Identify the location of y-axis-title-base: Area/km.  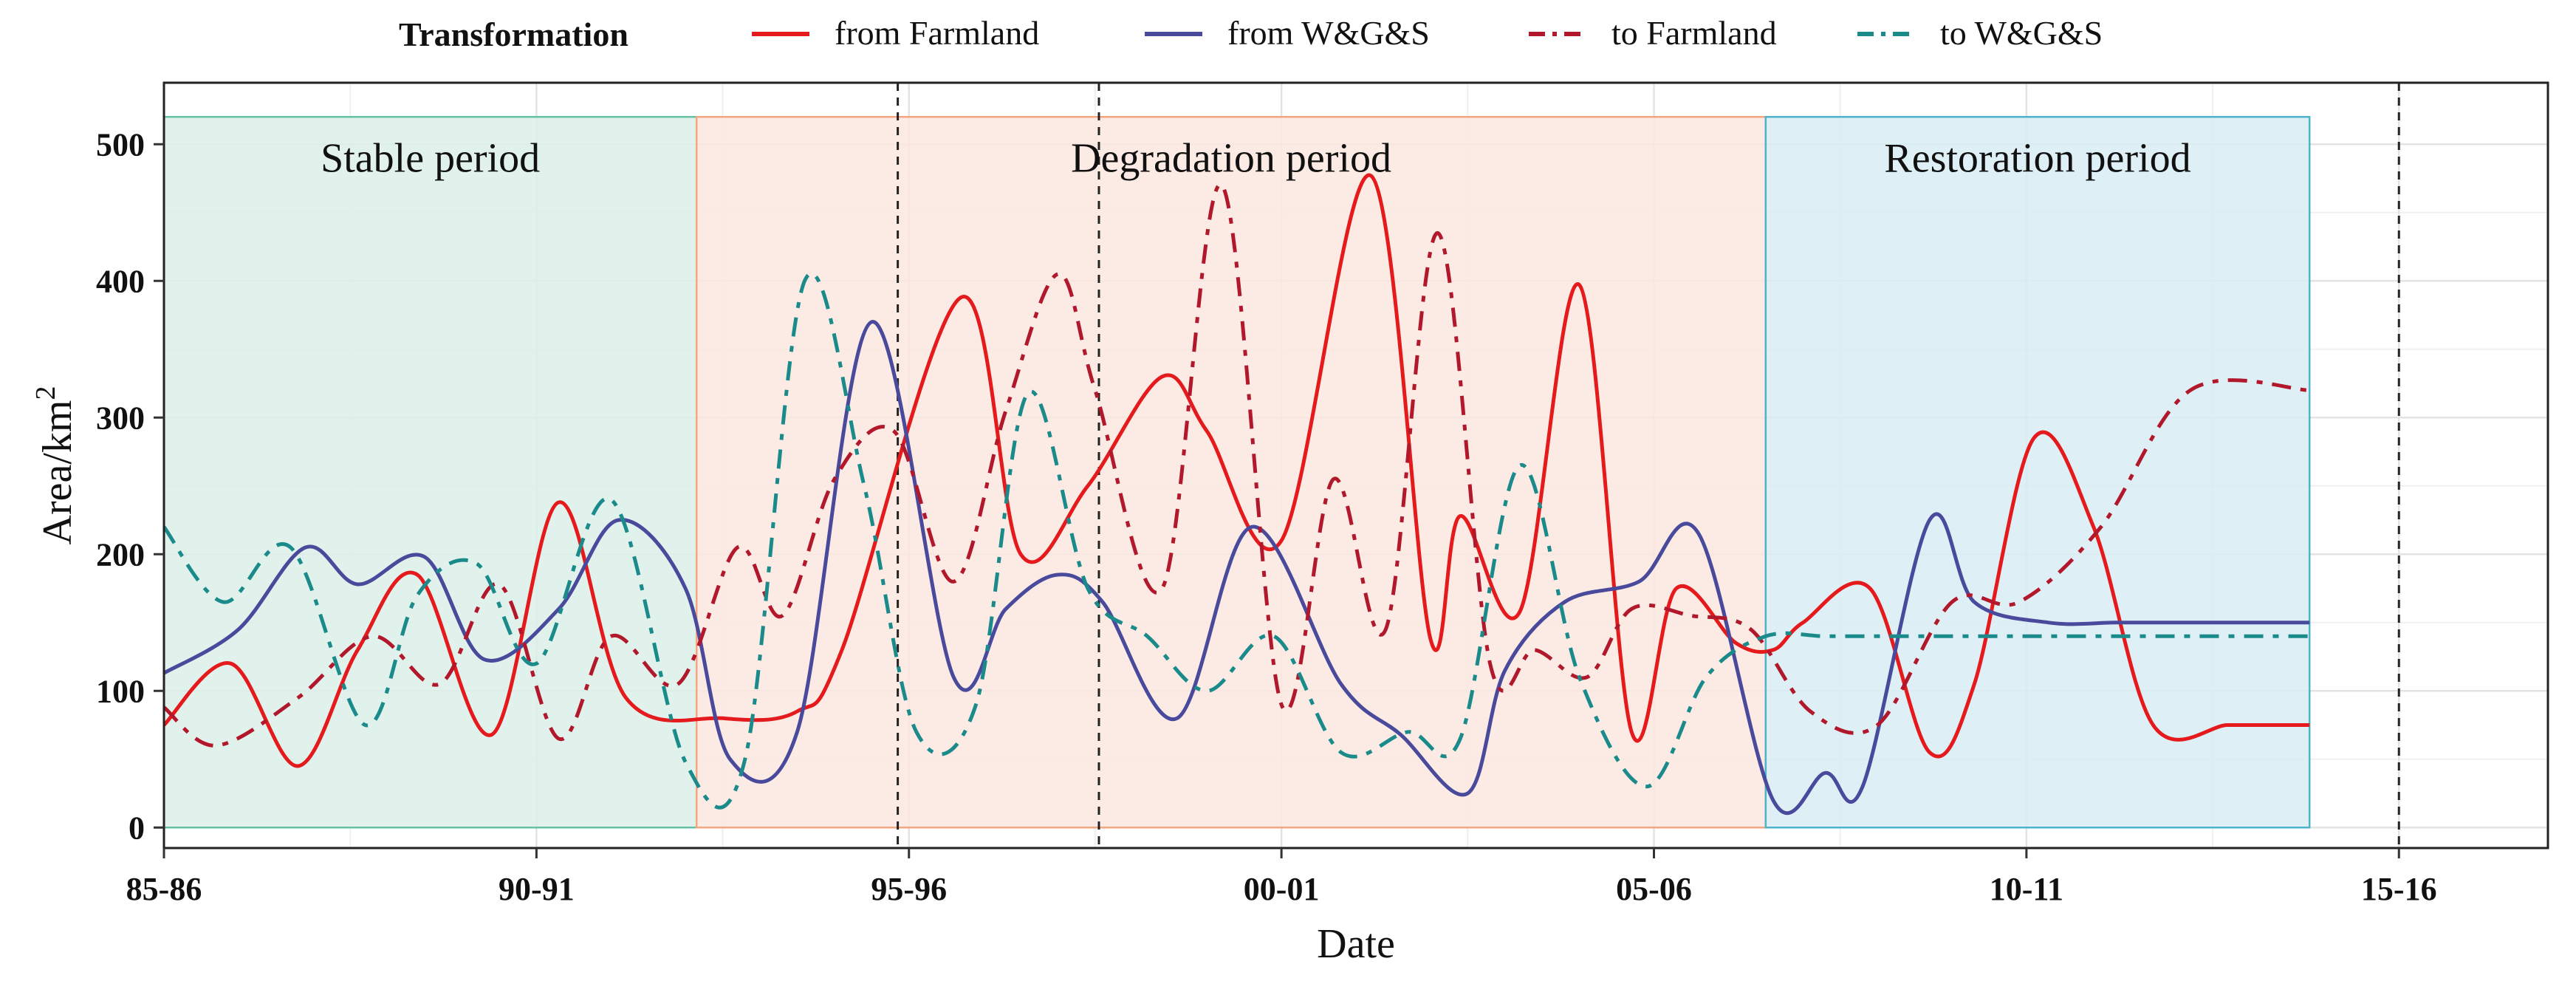
(57, 472).